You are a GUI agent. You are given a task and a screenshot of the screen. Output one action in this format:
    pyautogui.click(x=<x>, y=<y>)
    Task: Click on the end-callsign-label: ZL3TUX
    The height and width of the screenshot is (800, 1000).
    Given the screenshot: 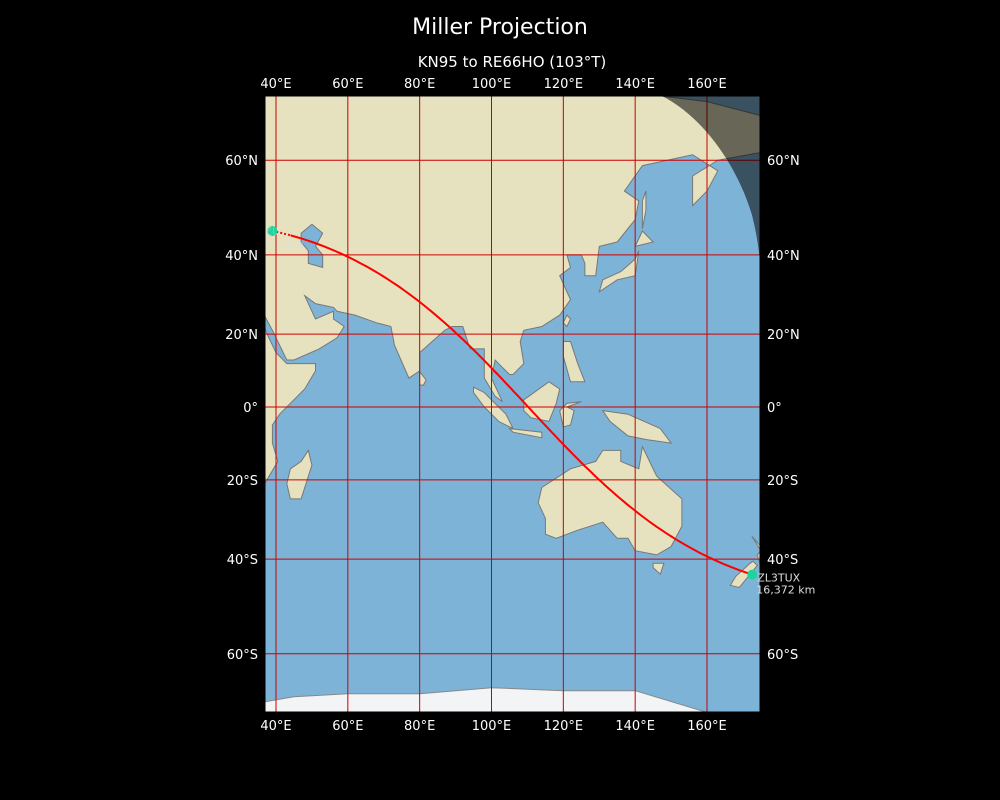 What is the action you would take?
    pyautogui.click(x=778, y=578)
    